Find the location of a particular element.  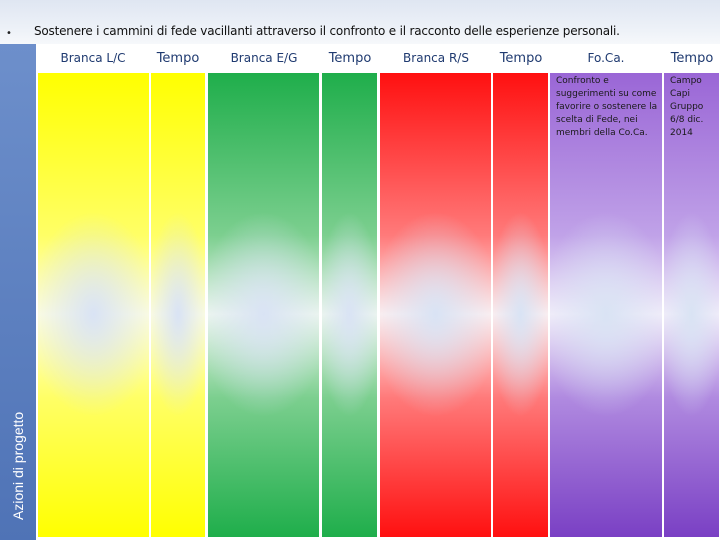

column-header-branca-rs: Branca R/S is located at coordinates (436, 58).